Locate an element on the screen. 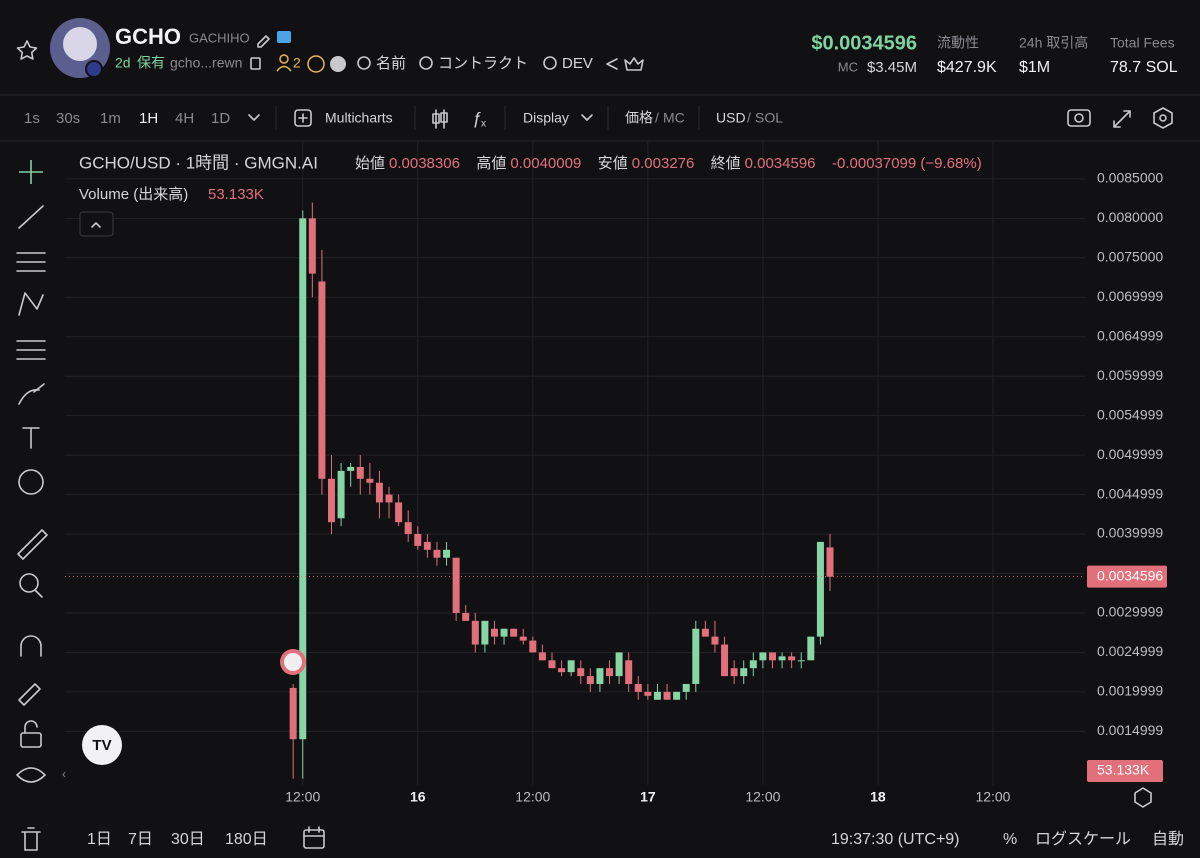 This screenshot has width=1200, height=858. delete-tool is located at coordinates (31, 839).